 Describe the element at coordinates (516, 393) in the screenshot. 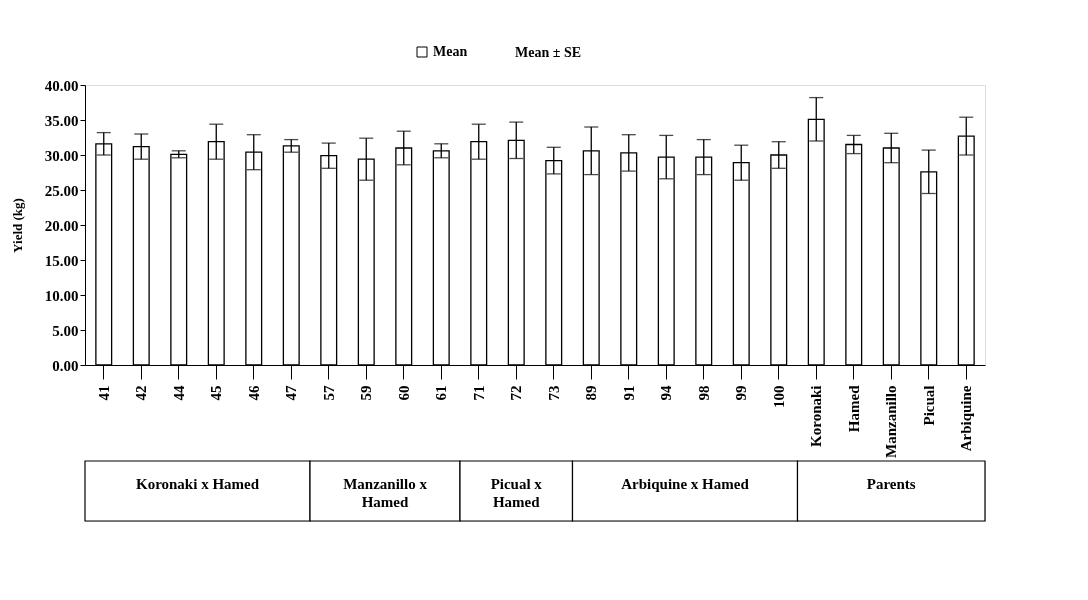

I see `x-tick-label: 72` at that location.